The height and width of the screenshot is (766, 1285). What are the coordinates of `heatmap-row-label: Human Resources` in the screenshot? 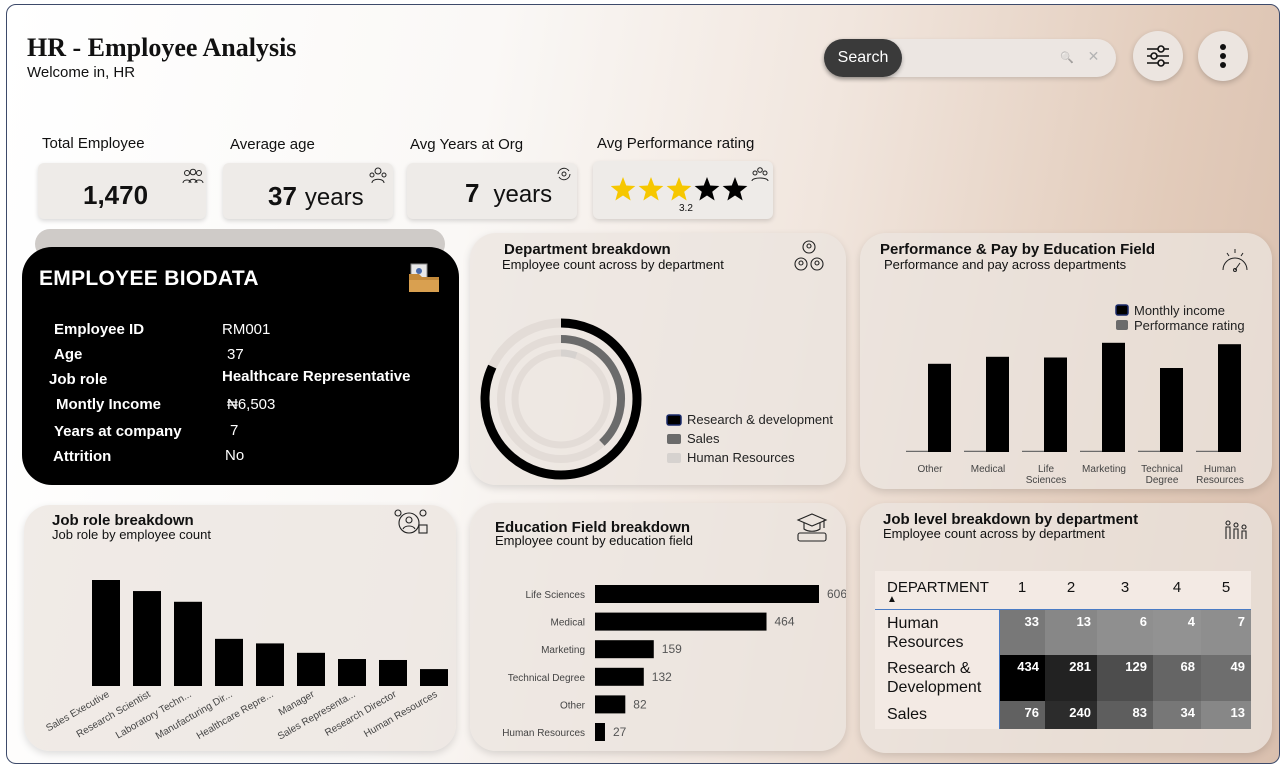 It's located at (937, 631).